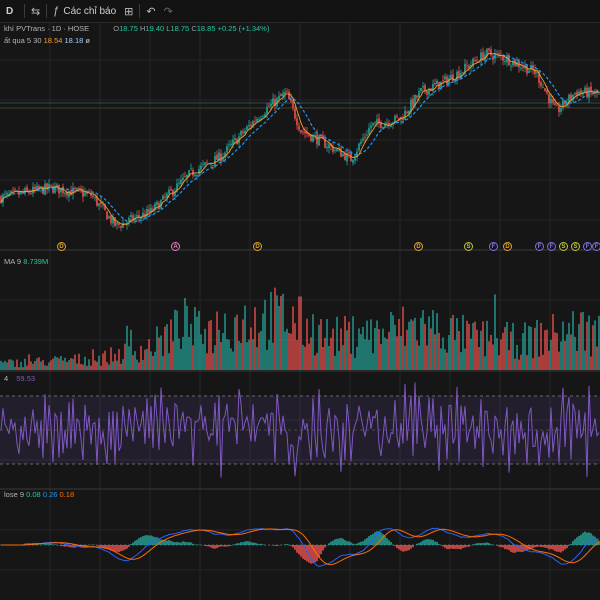 The height and width of the screenshot is (600, 600). Describe the element at coordinates (155, 28) in the screenshot. I see `high-value: 19.40` at that location.